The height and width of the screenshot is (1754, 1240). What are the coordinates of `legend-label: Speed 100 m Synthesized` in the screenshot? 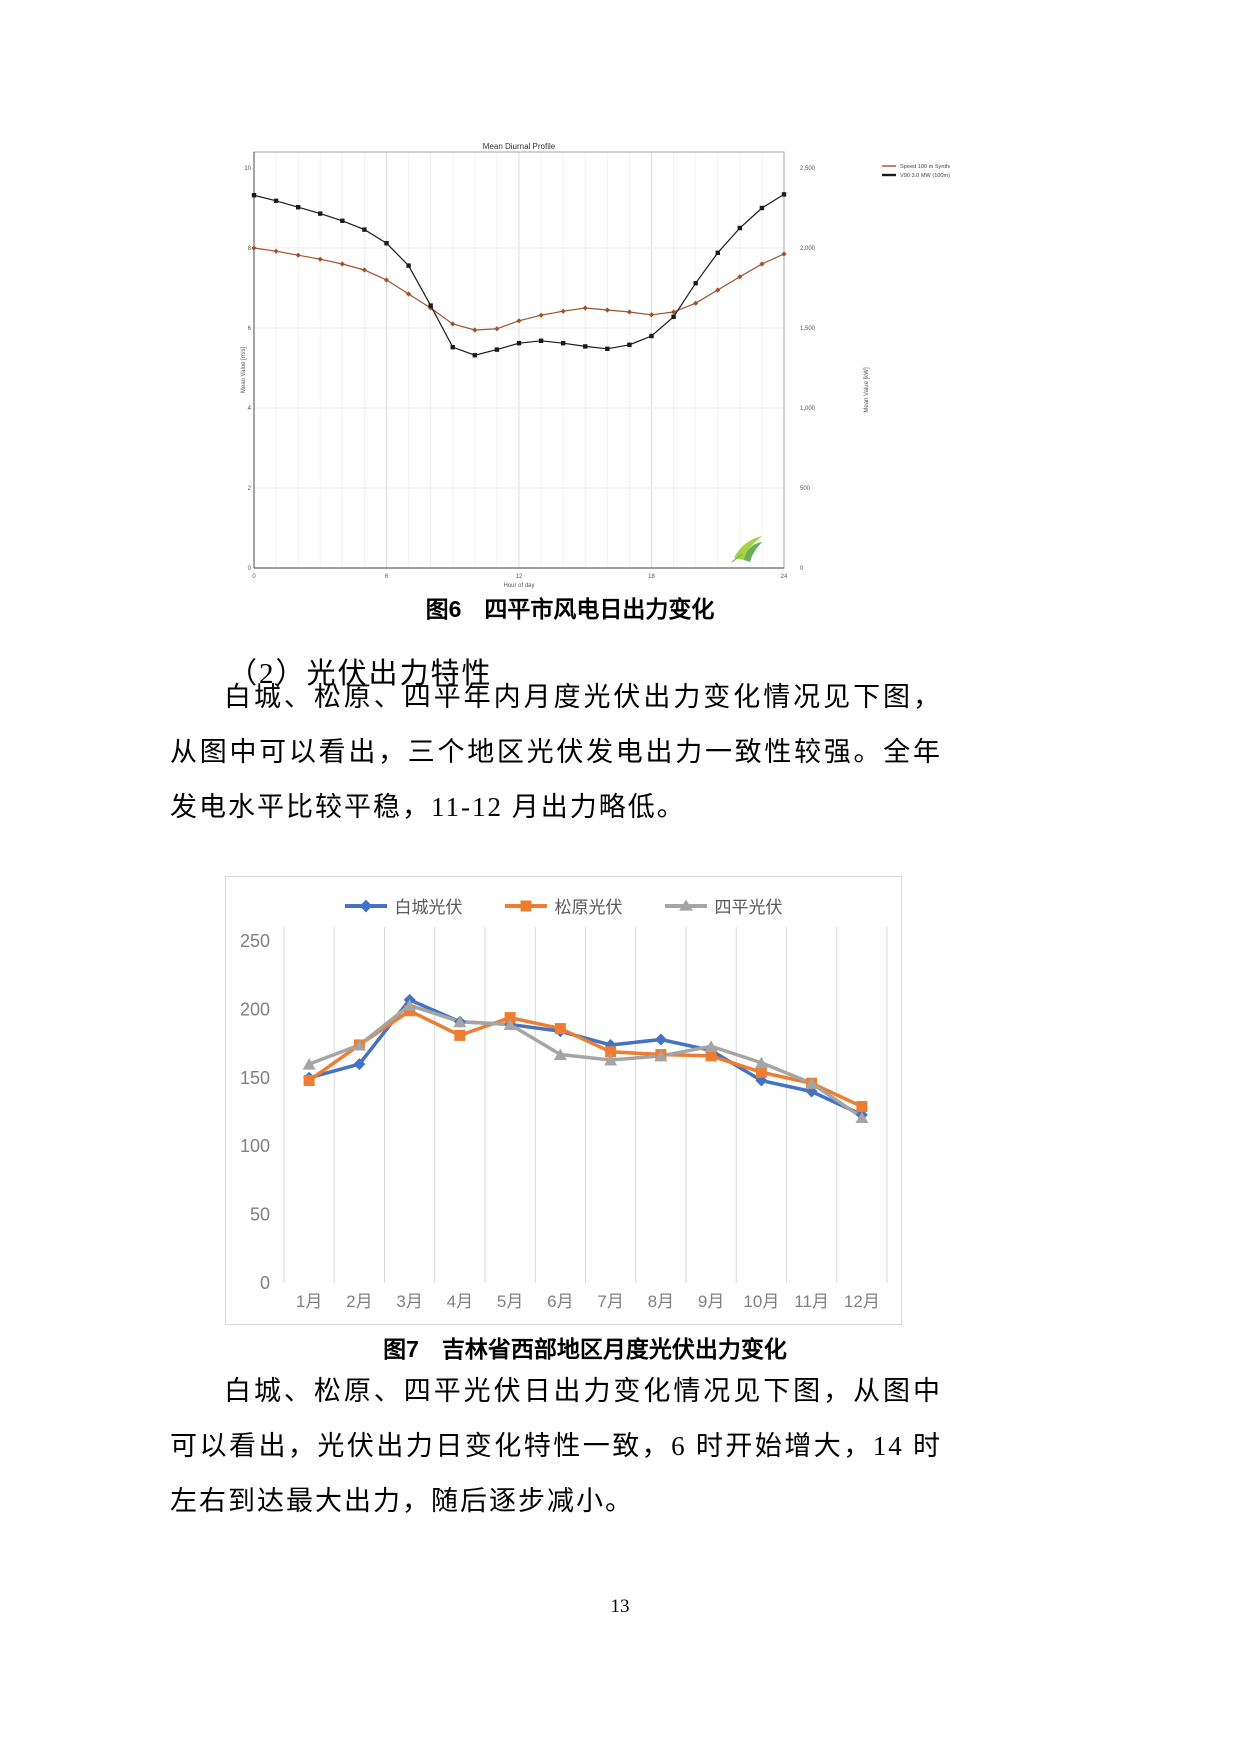 It's located at (925, 167).